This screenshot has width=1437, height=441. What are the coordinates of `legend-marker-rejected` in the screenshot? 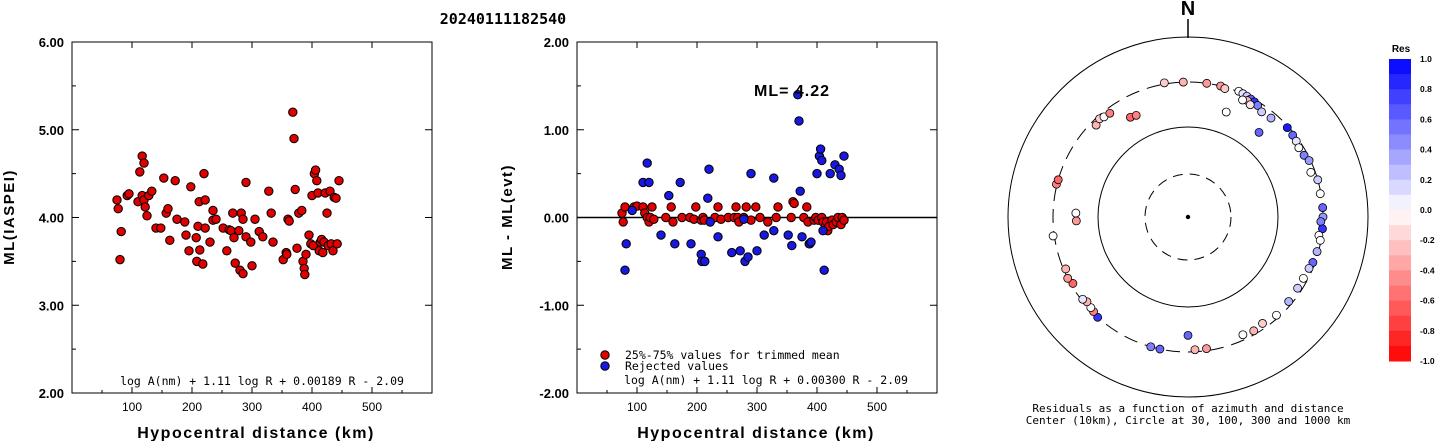 It's located at (605, 366).